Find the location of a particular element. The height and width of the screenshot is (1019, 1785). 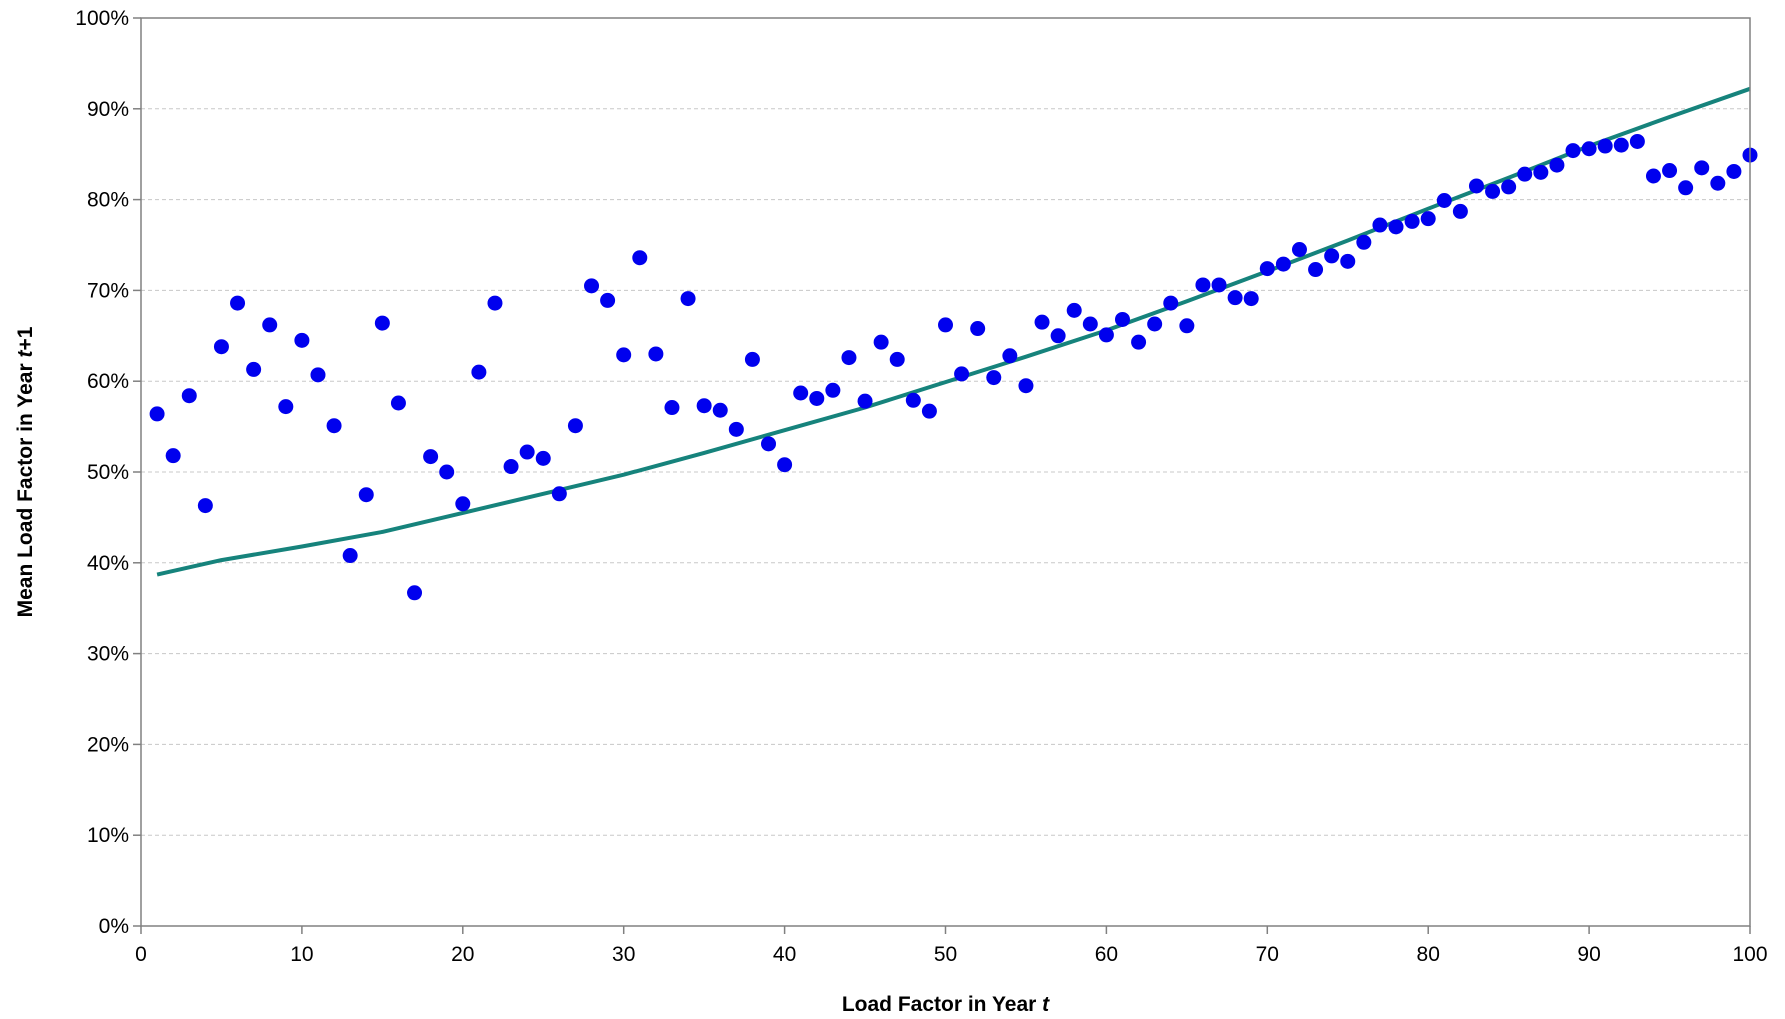

x-tick-label: 80 is located at coordinates (1428, 954).